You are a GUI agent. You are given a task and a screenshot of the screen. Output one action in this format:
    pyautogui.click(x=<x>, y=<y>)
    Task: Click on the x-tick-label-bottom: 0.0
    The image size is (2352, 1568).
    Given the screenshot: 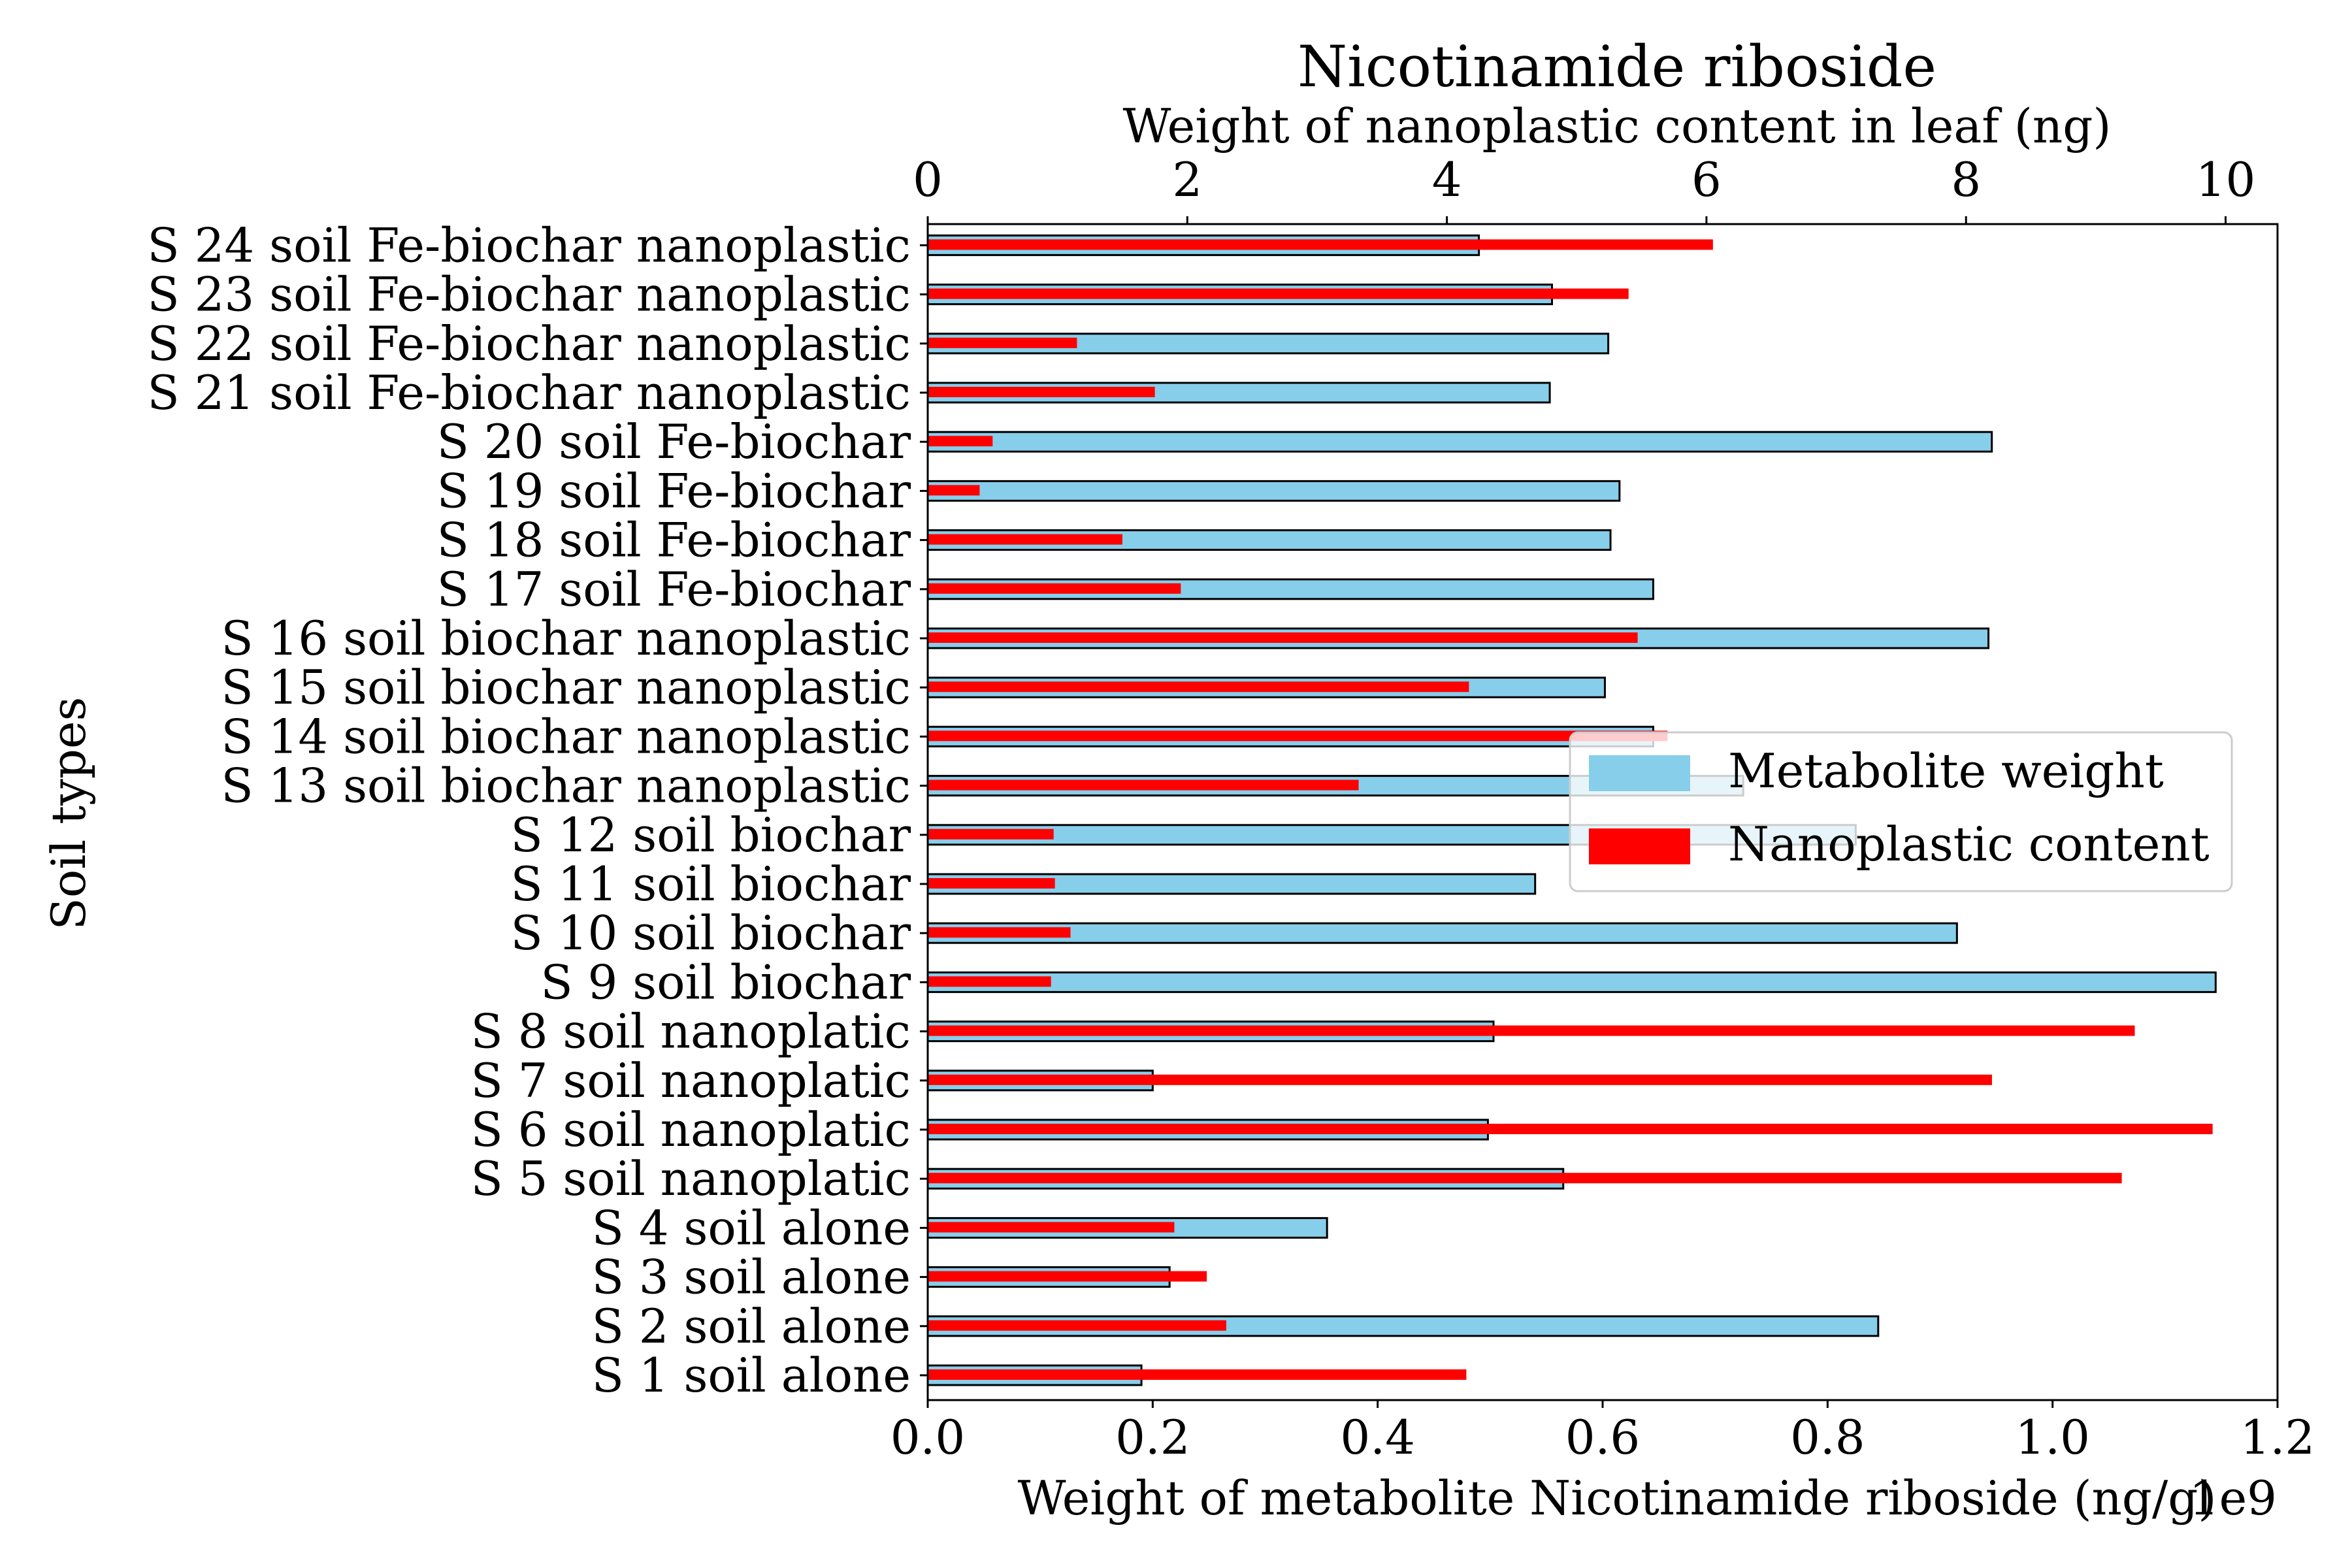 What is the action you would take?
    pyautogui.click(x=928, y=1437)
    